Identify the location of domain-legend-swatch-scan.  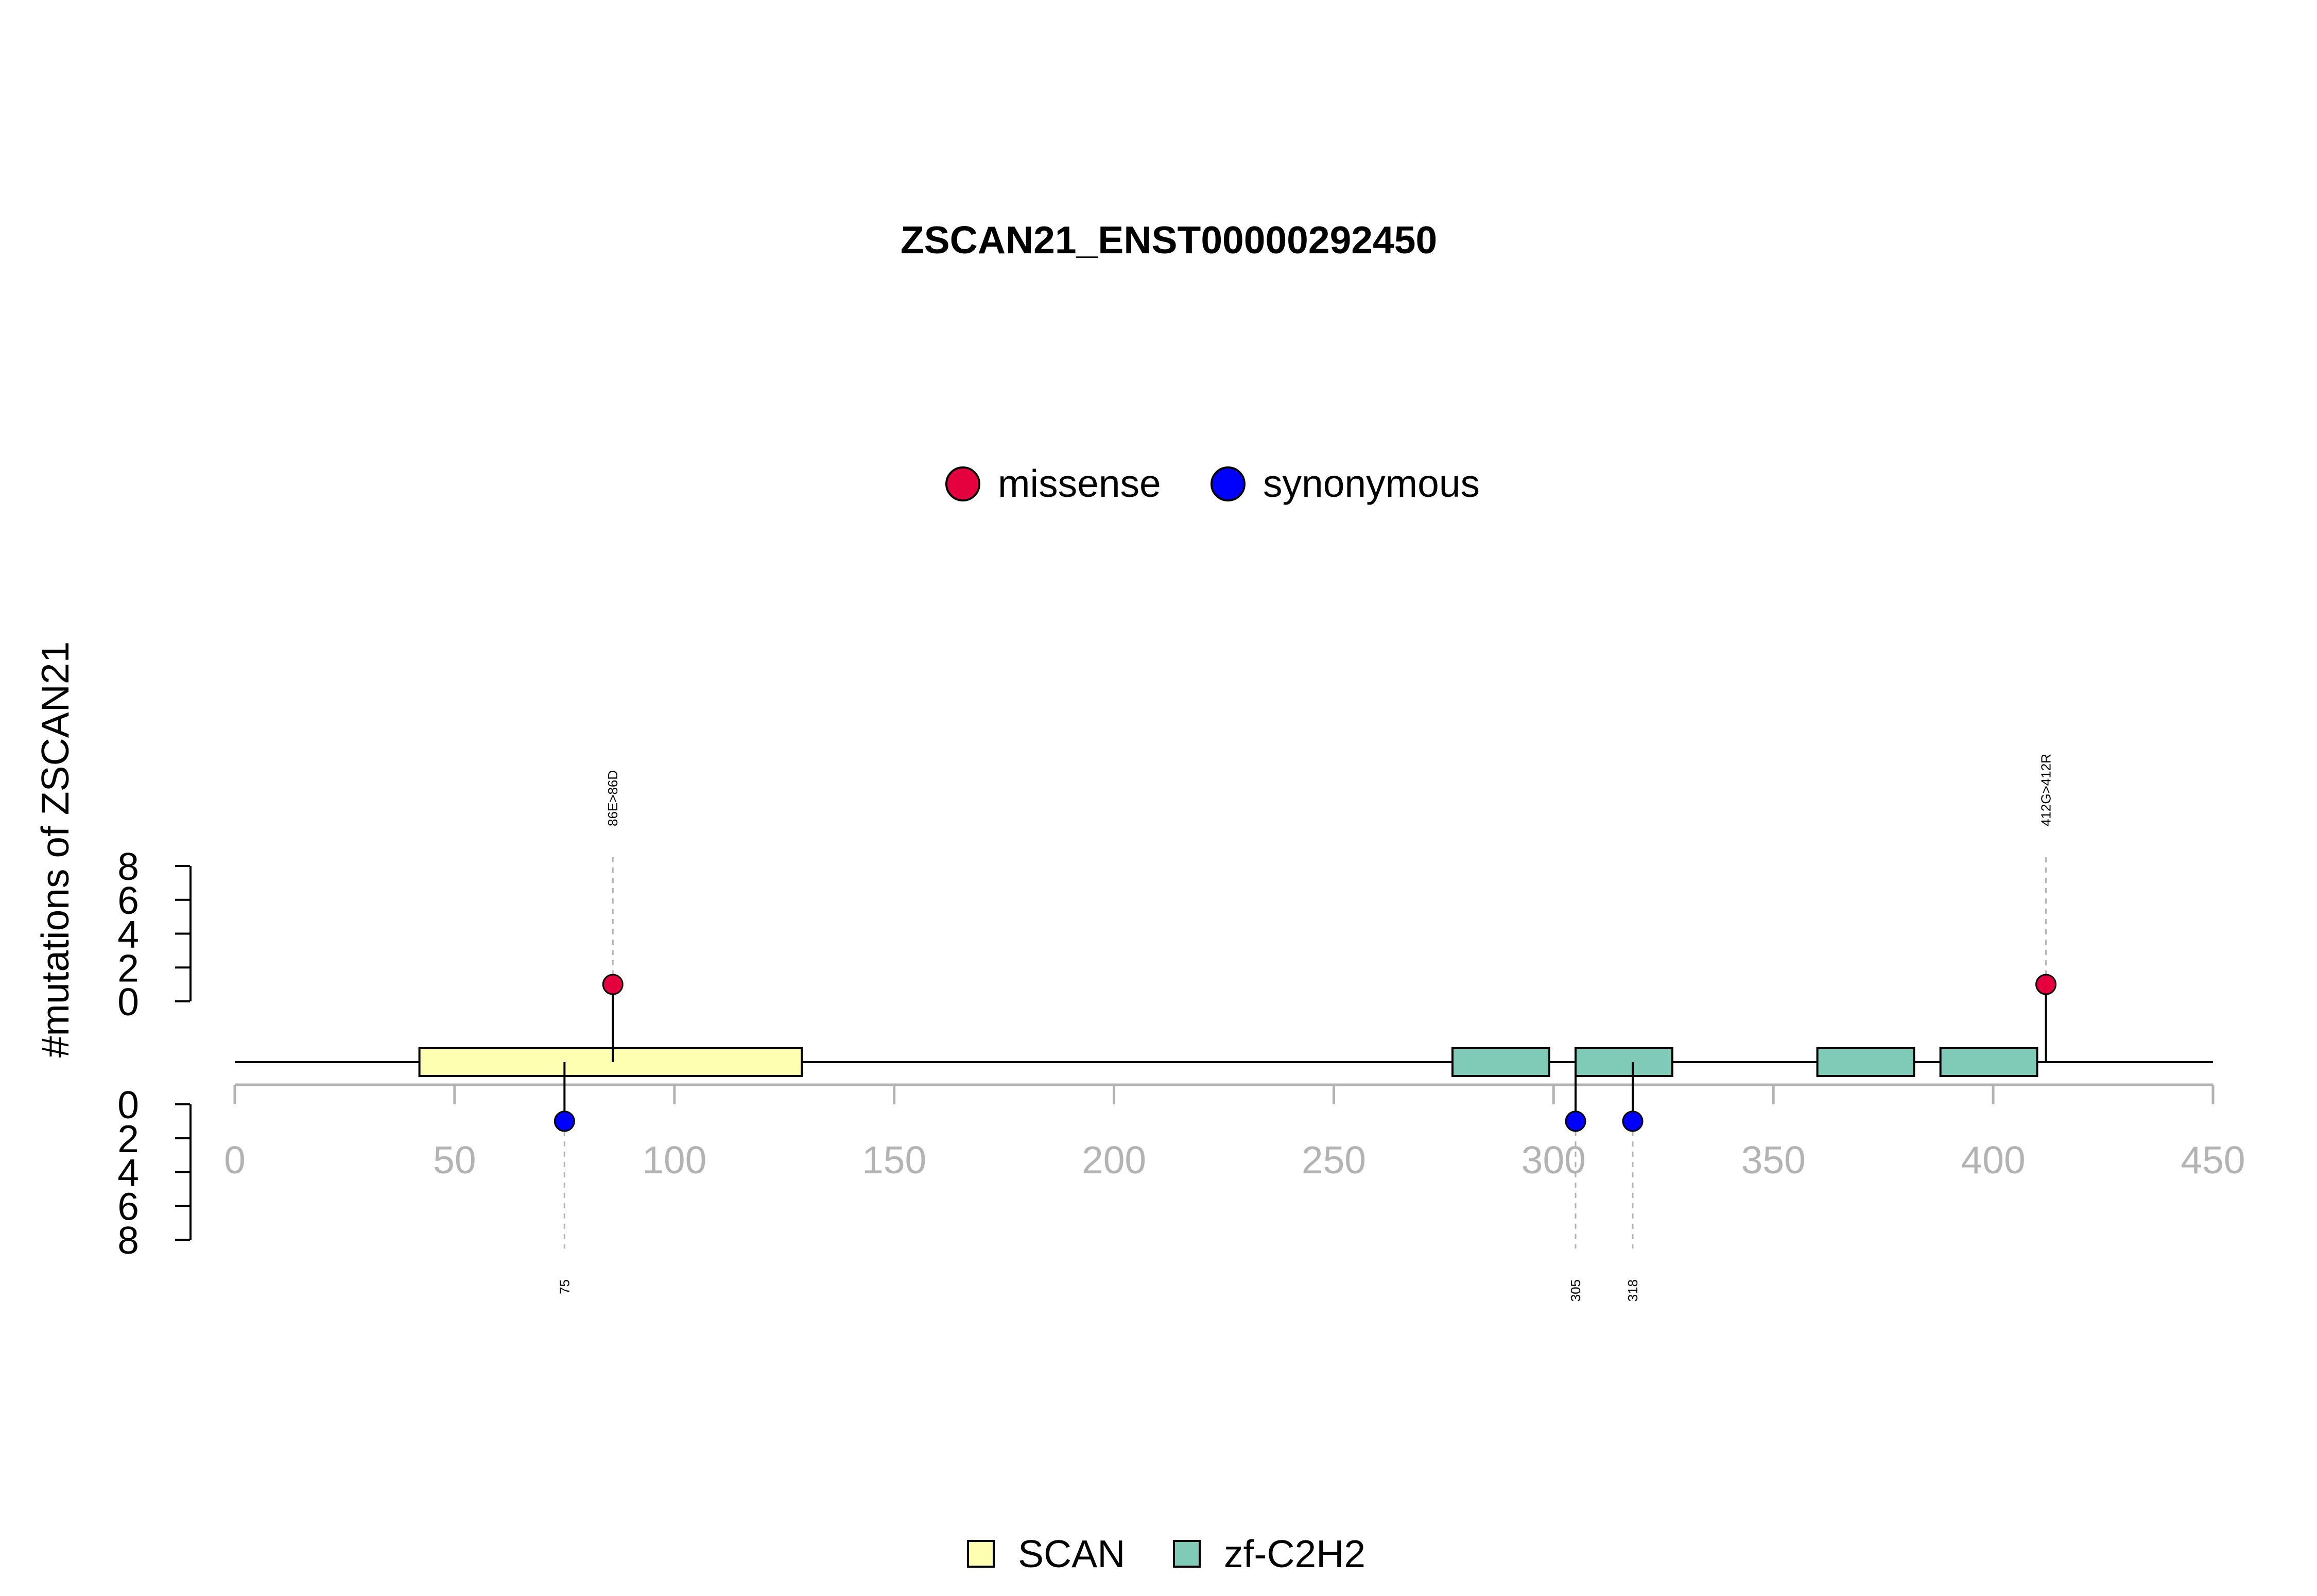
(981, 1554).